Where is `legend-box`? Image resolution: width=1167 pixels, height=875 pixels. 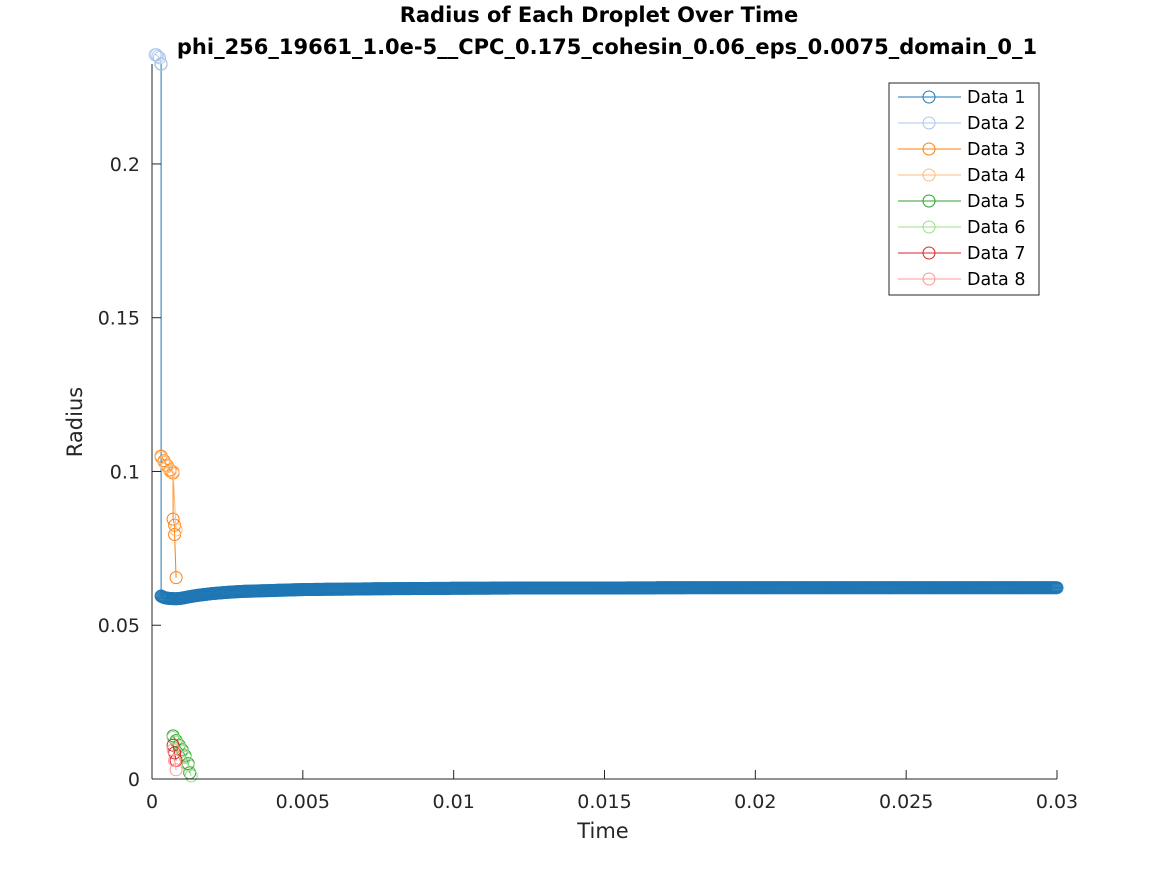 legend-box is located at coordinates (964, 189).